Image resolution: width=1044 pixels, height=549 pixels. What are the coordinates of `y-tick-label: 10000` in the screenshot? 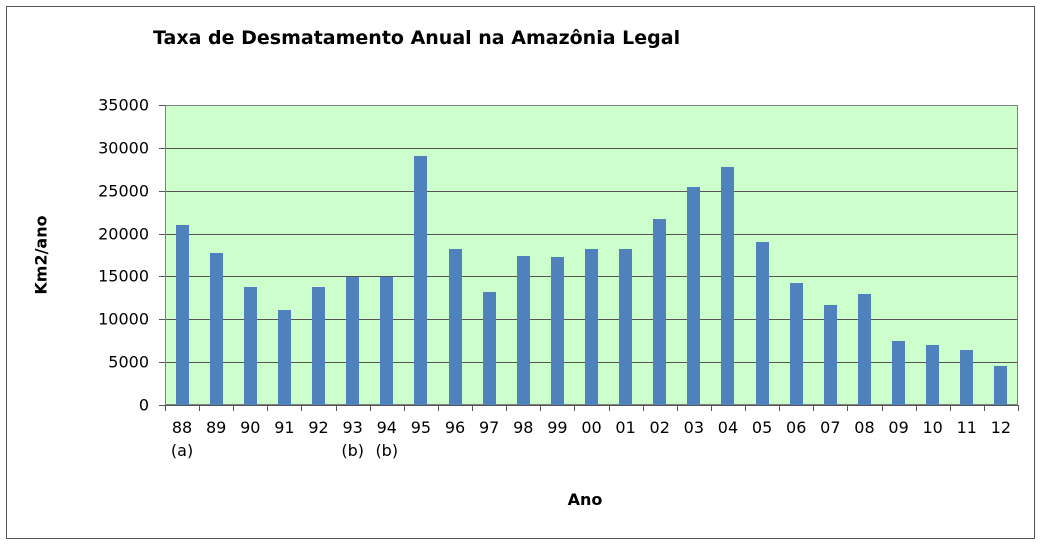 It's located at (123, 319).